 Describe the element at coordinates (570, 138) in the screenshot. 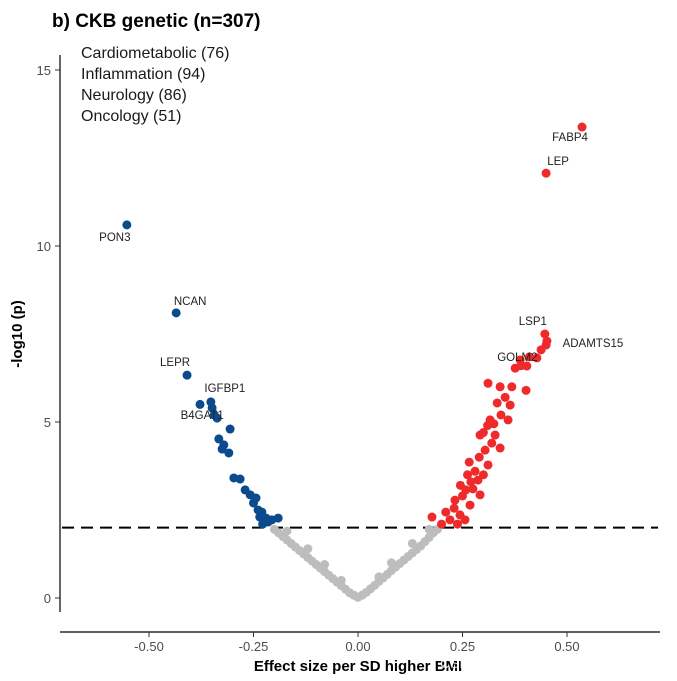

I see `point-label: FABP4` at that location.